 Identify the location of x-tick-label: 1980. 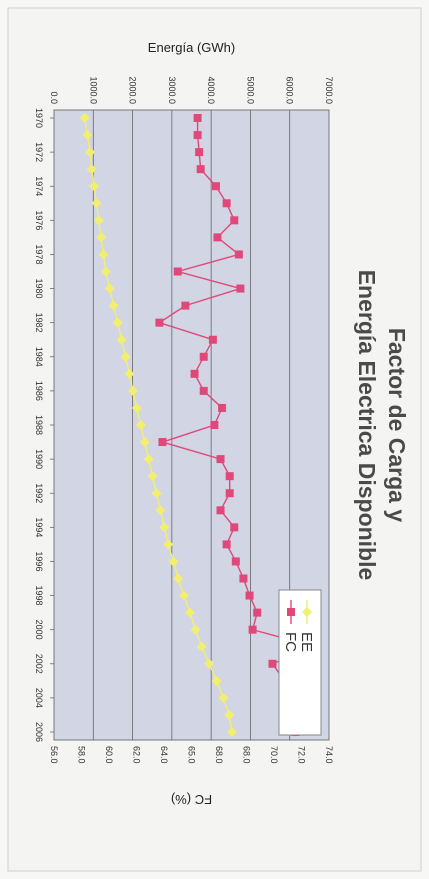
(39, 289).